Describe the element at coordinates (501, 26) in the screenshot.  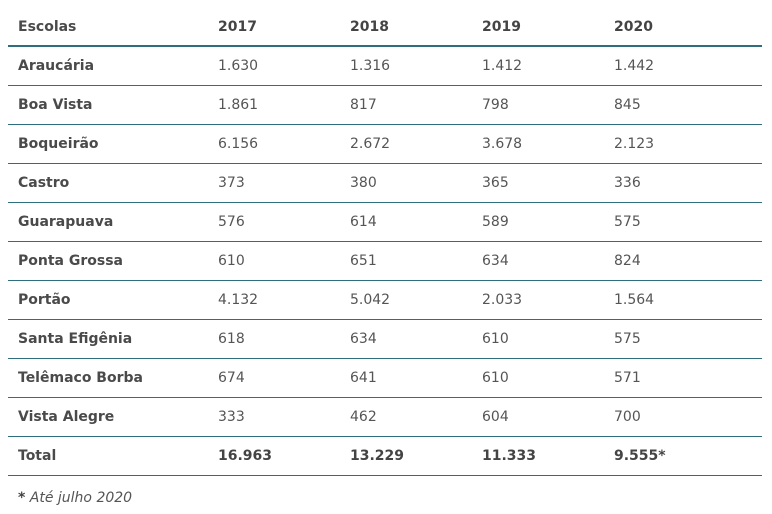
I see `header-2019: 2019` at that location.